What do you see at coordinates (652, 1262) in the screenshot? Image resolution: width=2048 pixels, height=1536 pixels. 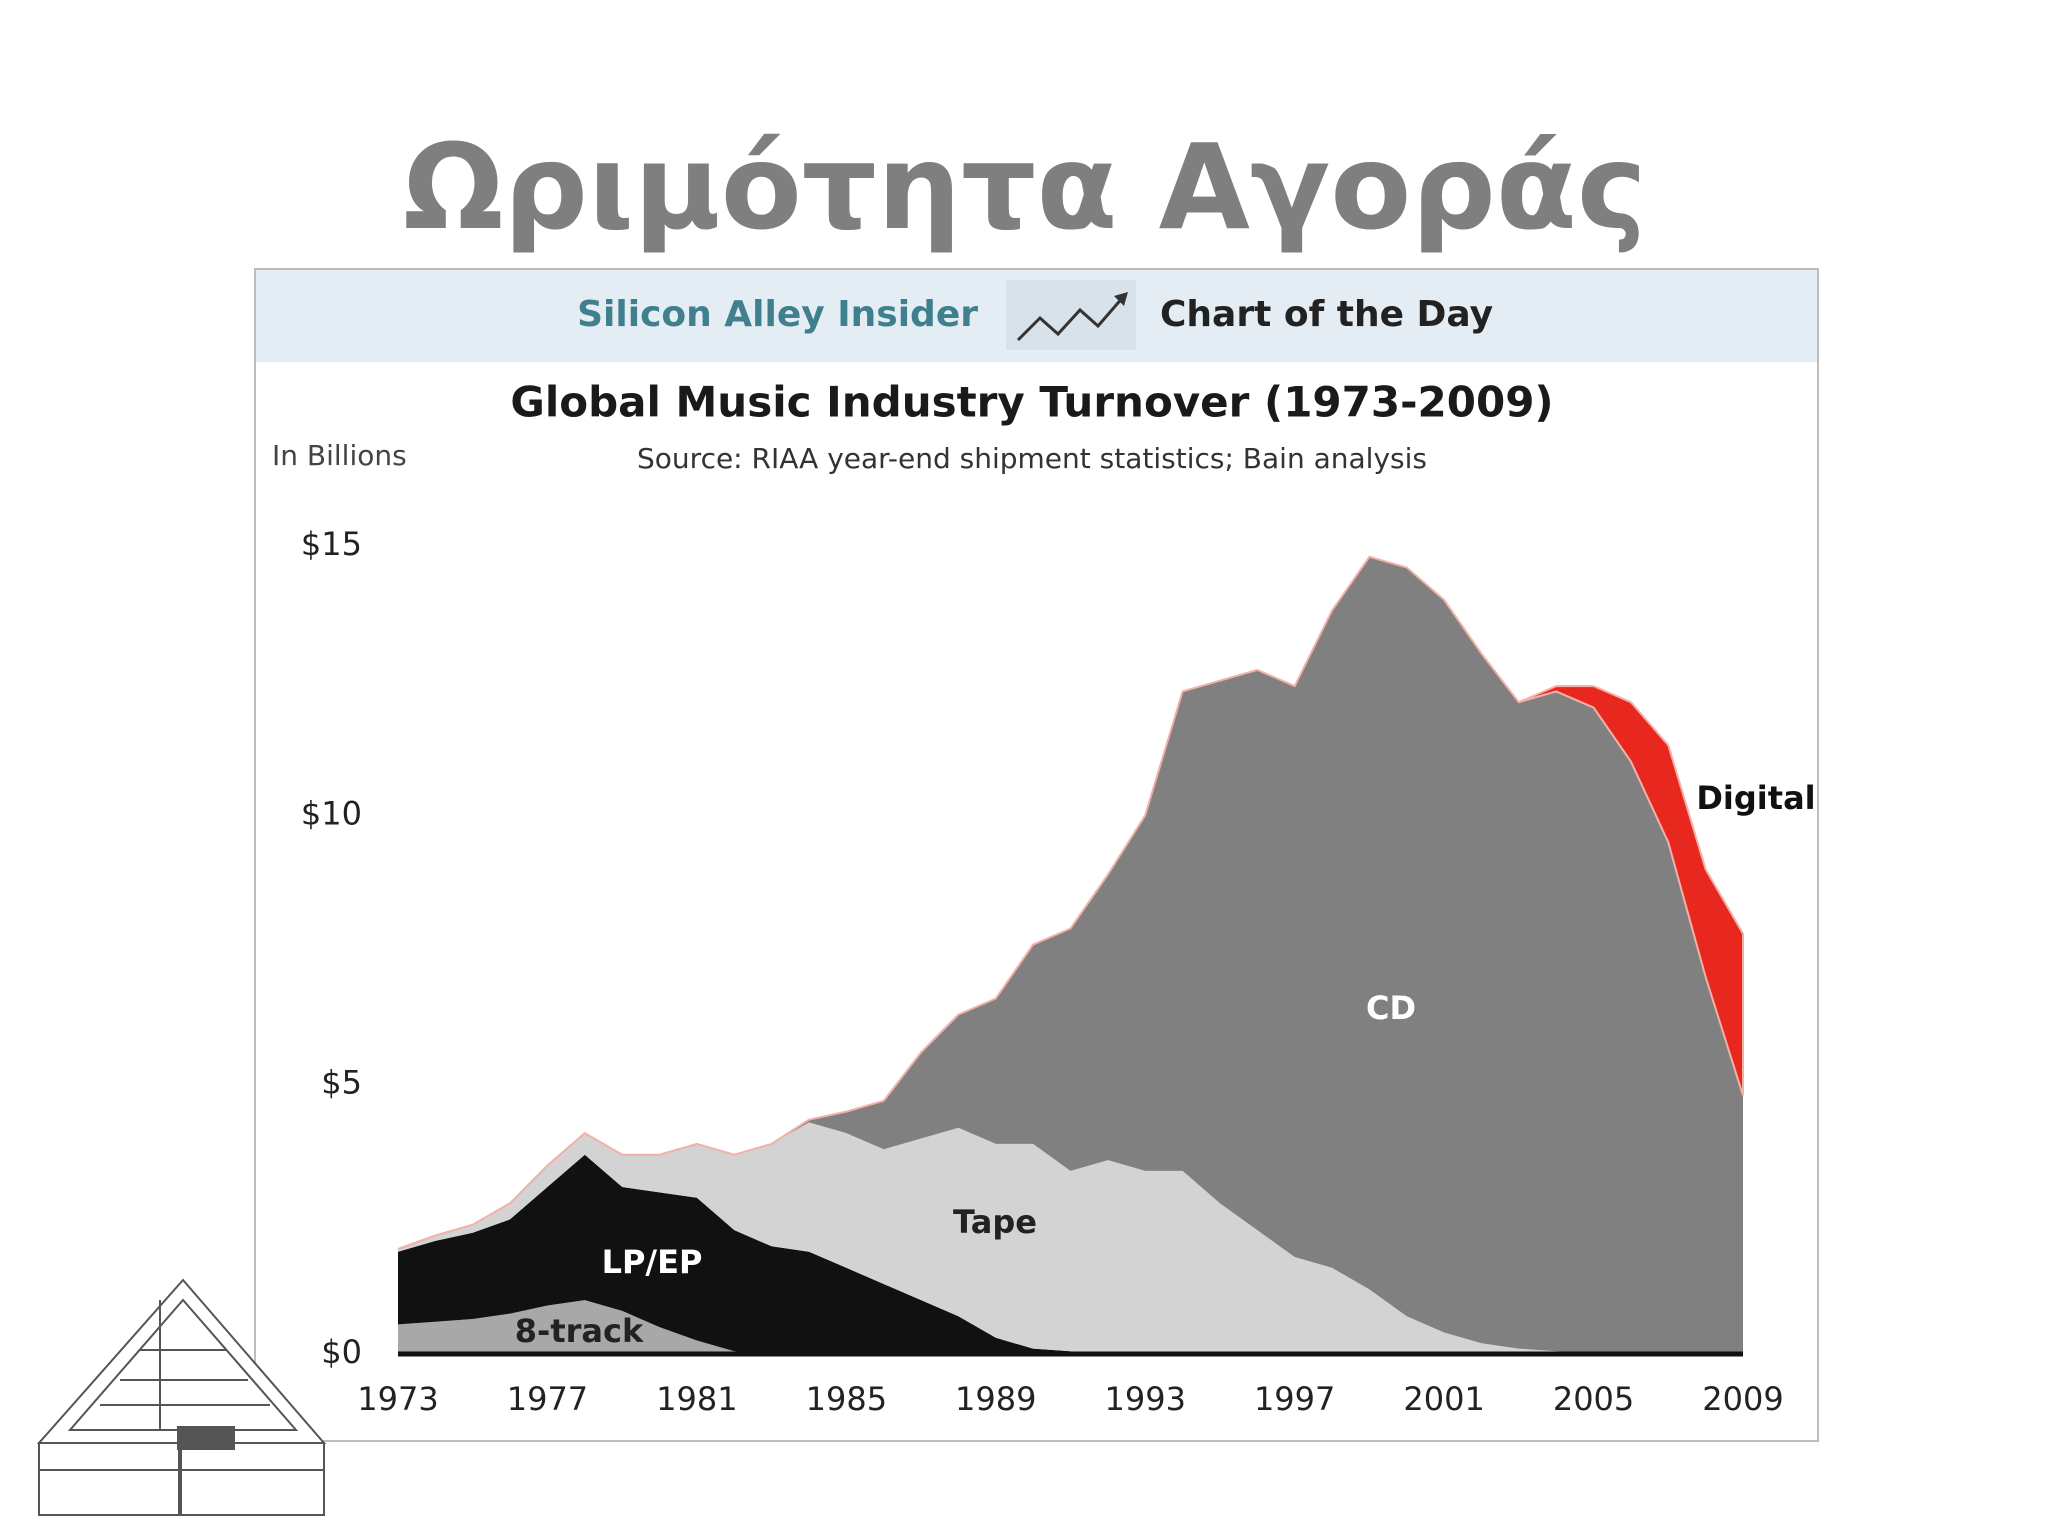 I see `series-label: LP/EP` at bounding box center [652, 1262].